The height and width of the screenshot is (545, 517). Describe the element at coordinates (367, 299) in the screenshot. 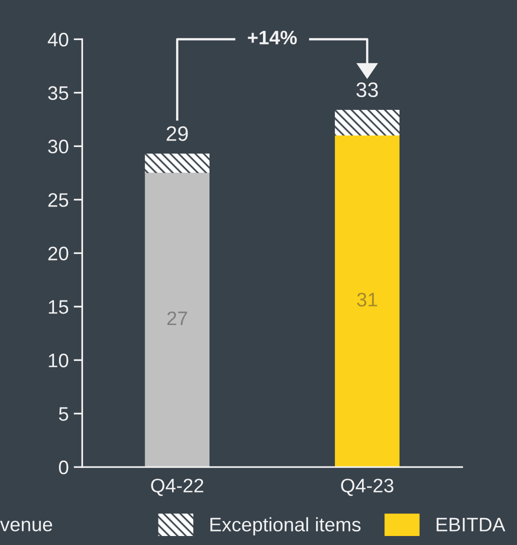

I see `data-label: 31` at that location.